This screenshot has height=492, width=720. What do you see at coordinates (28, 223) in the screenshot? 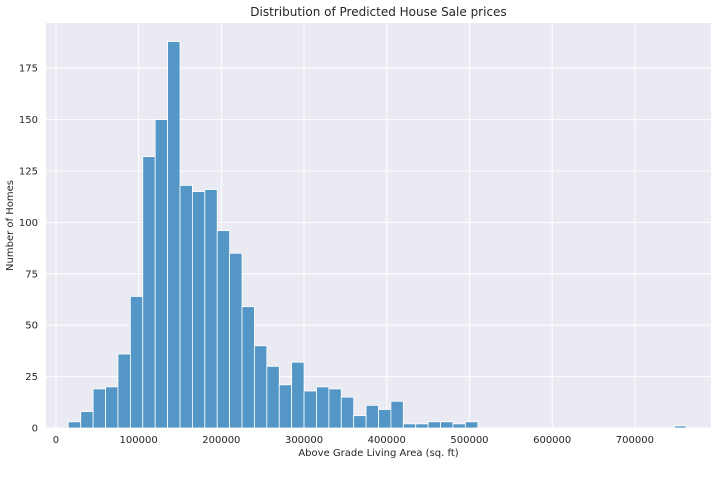
I see `y-tick-label: 100` at bounding box center [28, 223].